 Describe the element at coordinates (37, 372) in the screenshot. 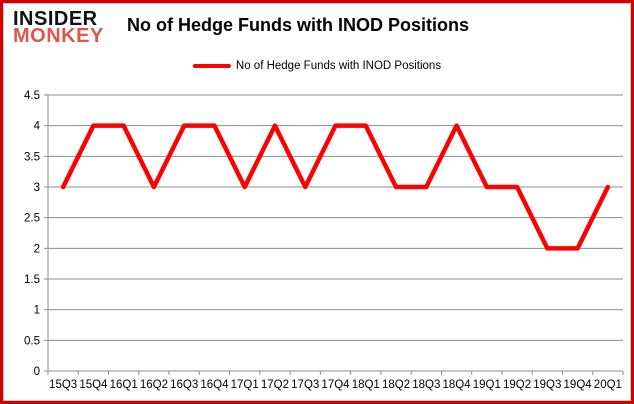

I see `svg-text: 0` at that location.